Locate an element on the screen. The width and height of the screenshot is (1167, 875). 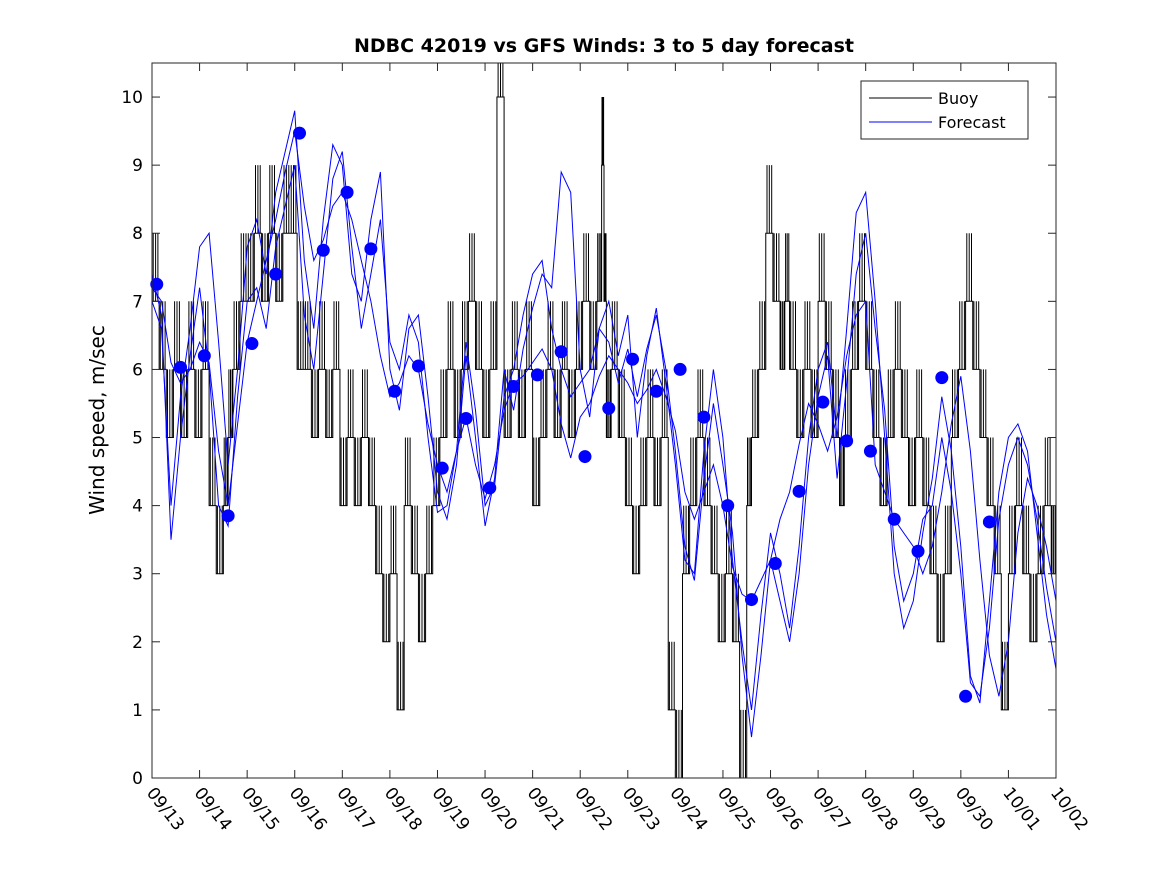
y-tick-label: 2 is located at coordinates (137, 643).